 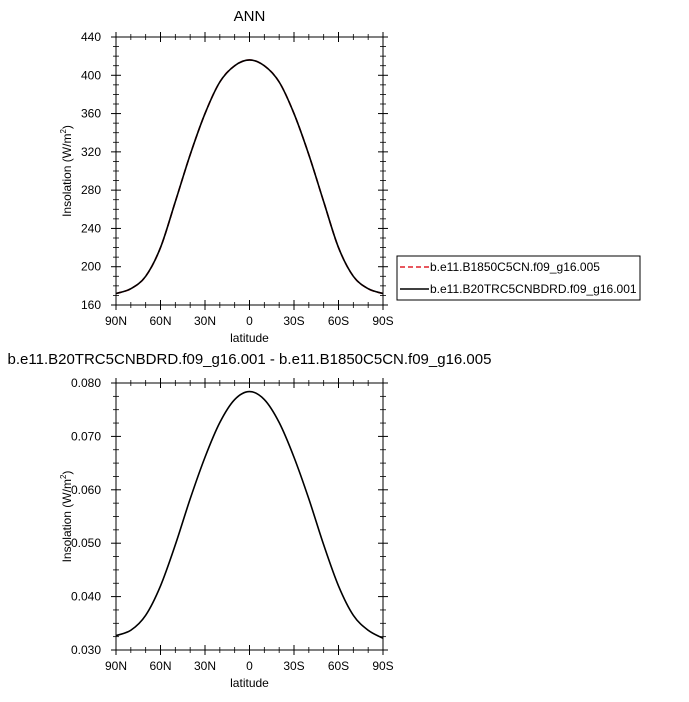 I want to click on y-tick-label: 440, so click(x=91, y=37).